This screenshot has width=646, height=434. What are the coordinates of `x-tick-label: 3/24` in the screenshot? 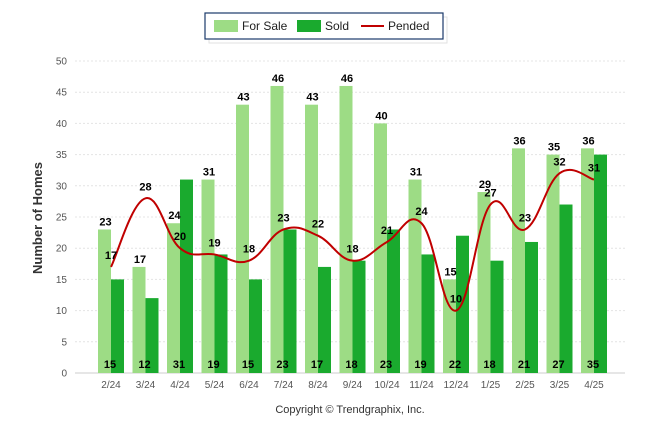 It's located at (146, 385).